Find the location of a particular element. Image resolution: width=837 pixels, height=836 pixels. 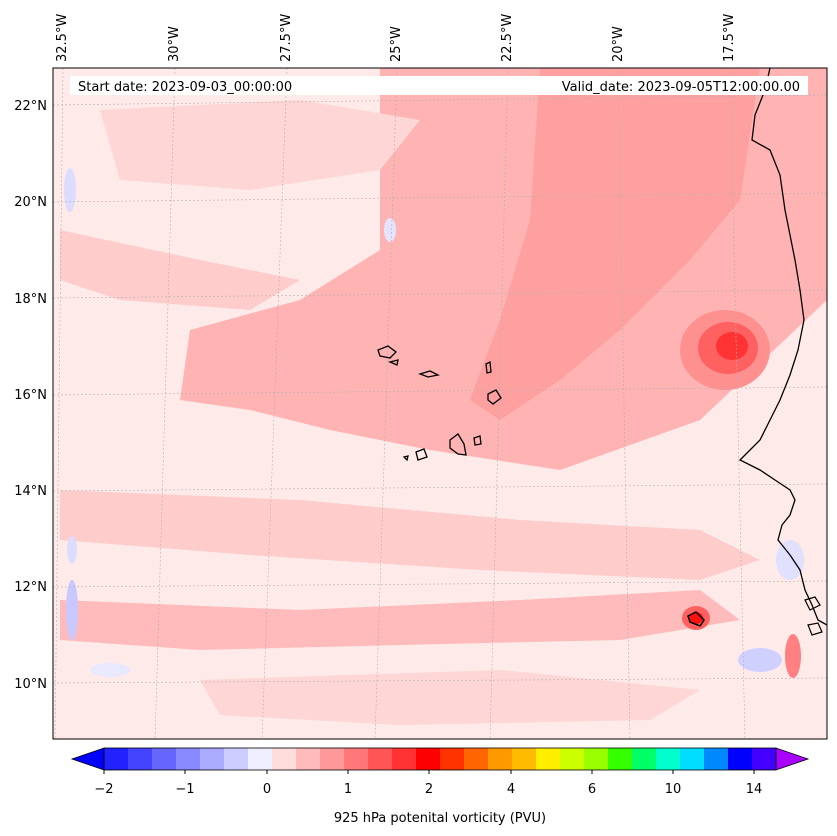

colorbar-tick-label: 6 is located at coordinates (592, 789).